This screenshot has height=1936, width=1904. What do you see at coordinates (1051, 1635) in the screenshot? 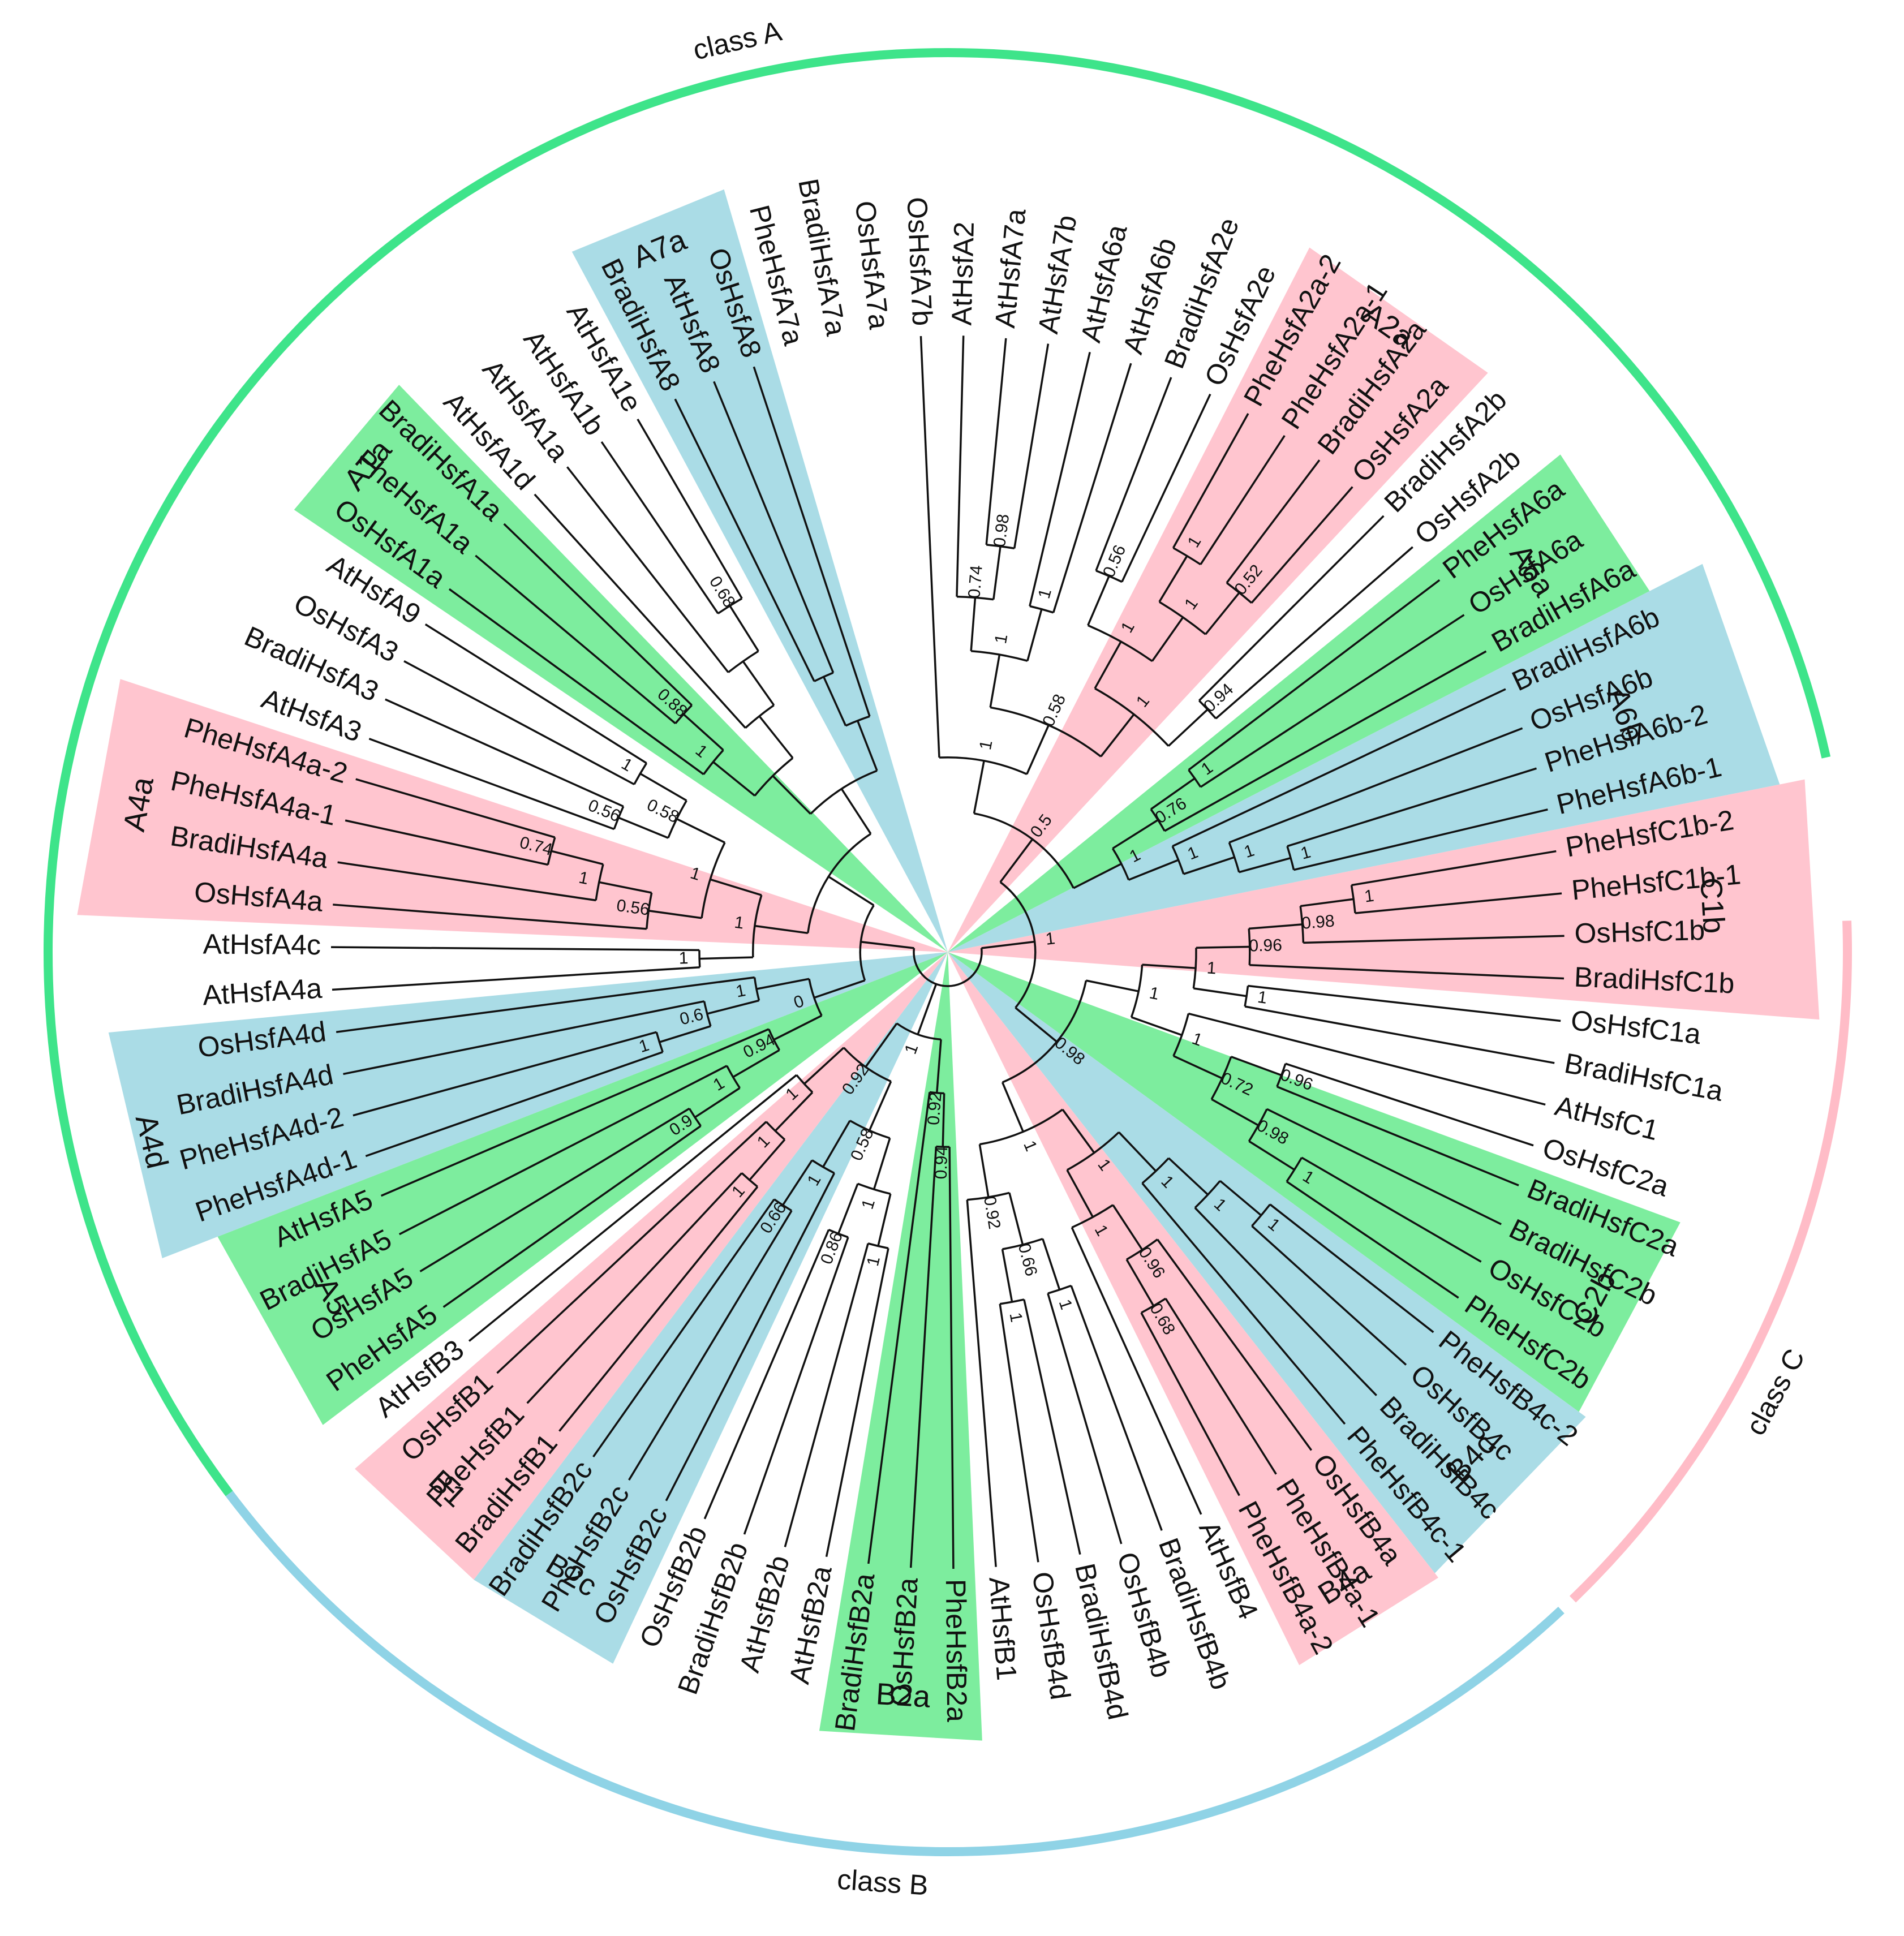
I see `leaf-label: OsHsfB4d` at bounding box center [1051, 1635].